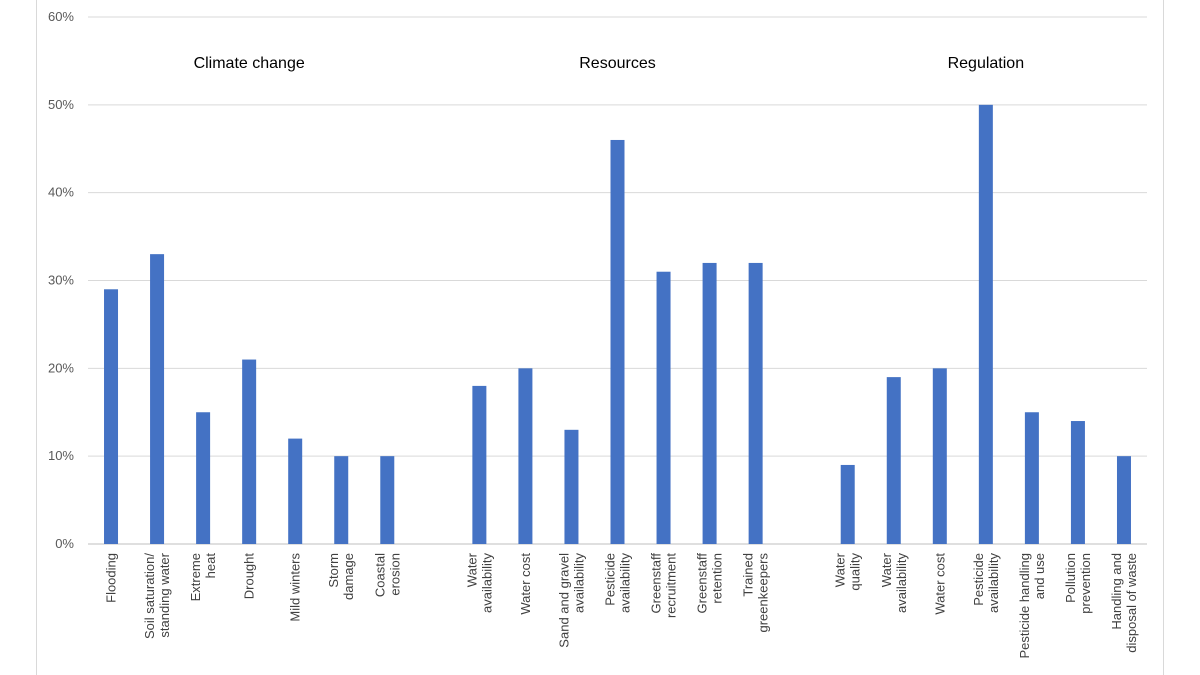  What do you see at coordinates (855, 572) in the screenshot?
I see `category-label-line: quality` at bounding box center [855, 572].